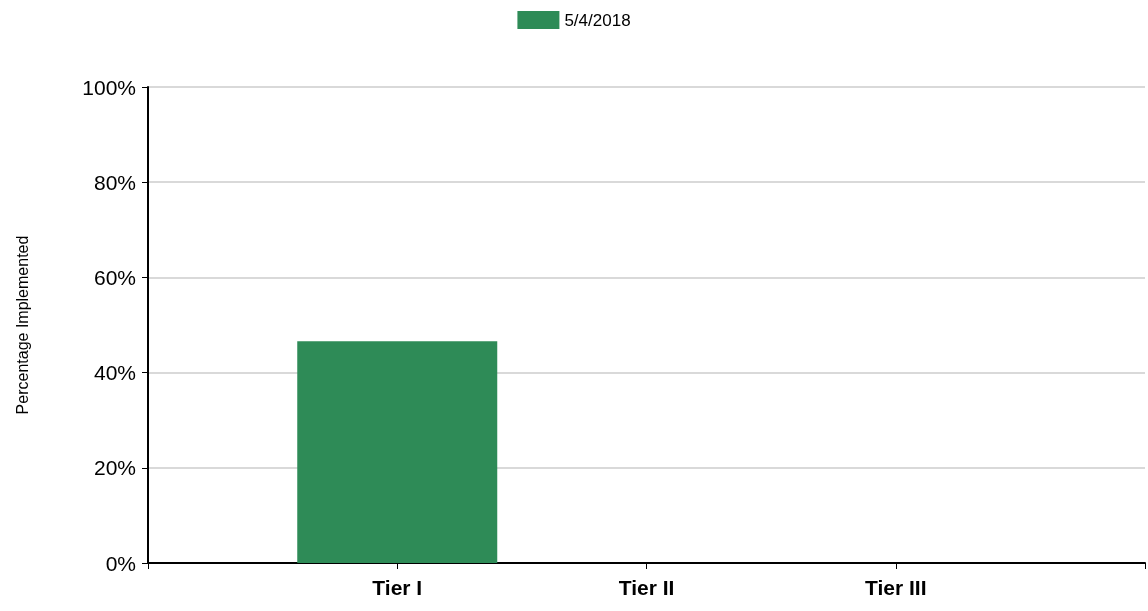  I want to click on y-tick-label: 60%, so click(114, 277).